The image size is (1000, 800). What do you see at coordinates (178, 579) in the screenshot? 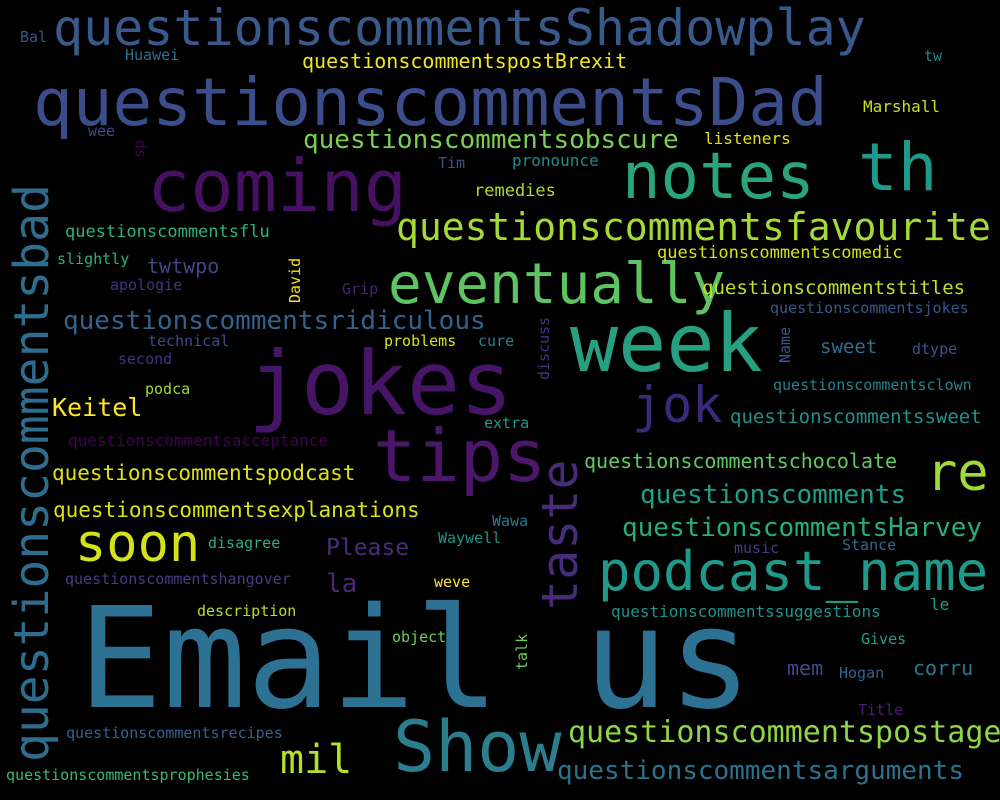
I see `word-questionscommentshangover: questionscommentshangover` at bounding box center [178, 579].